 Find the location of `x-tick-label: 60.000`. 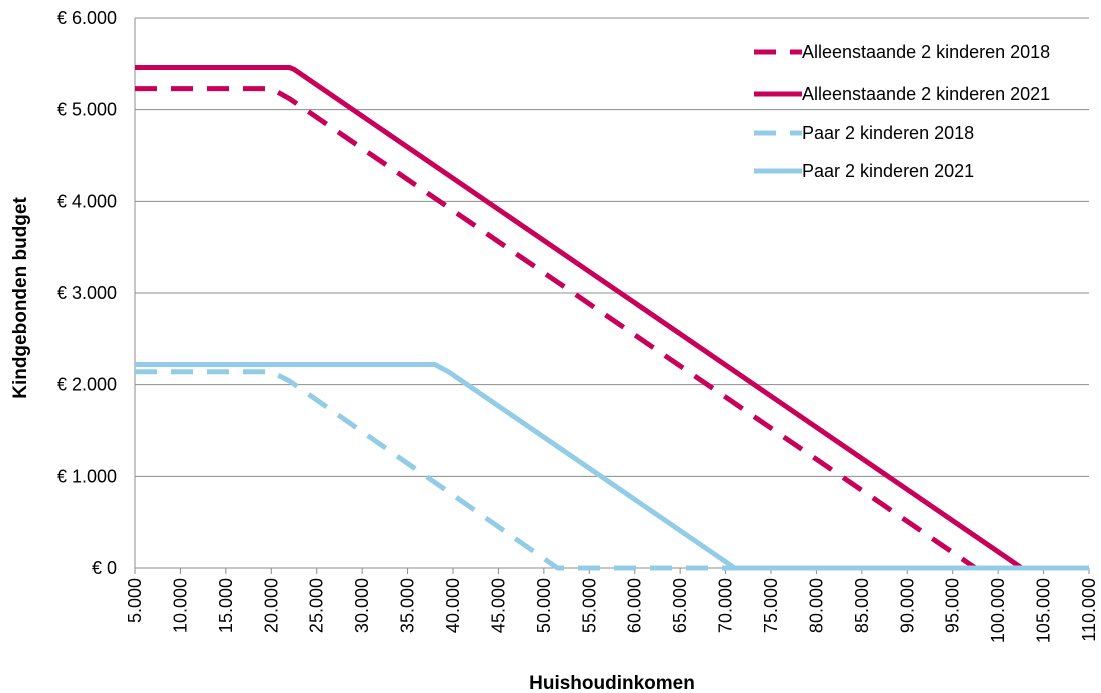

x-tick-label: 60.000 is located at coordinates (635, 605).